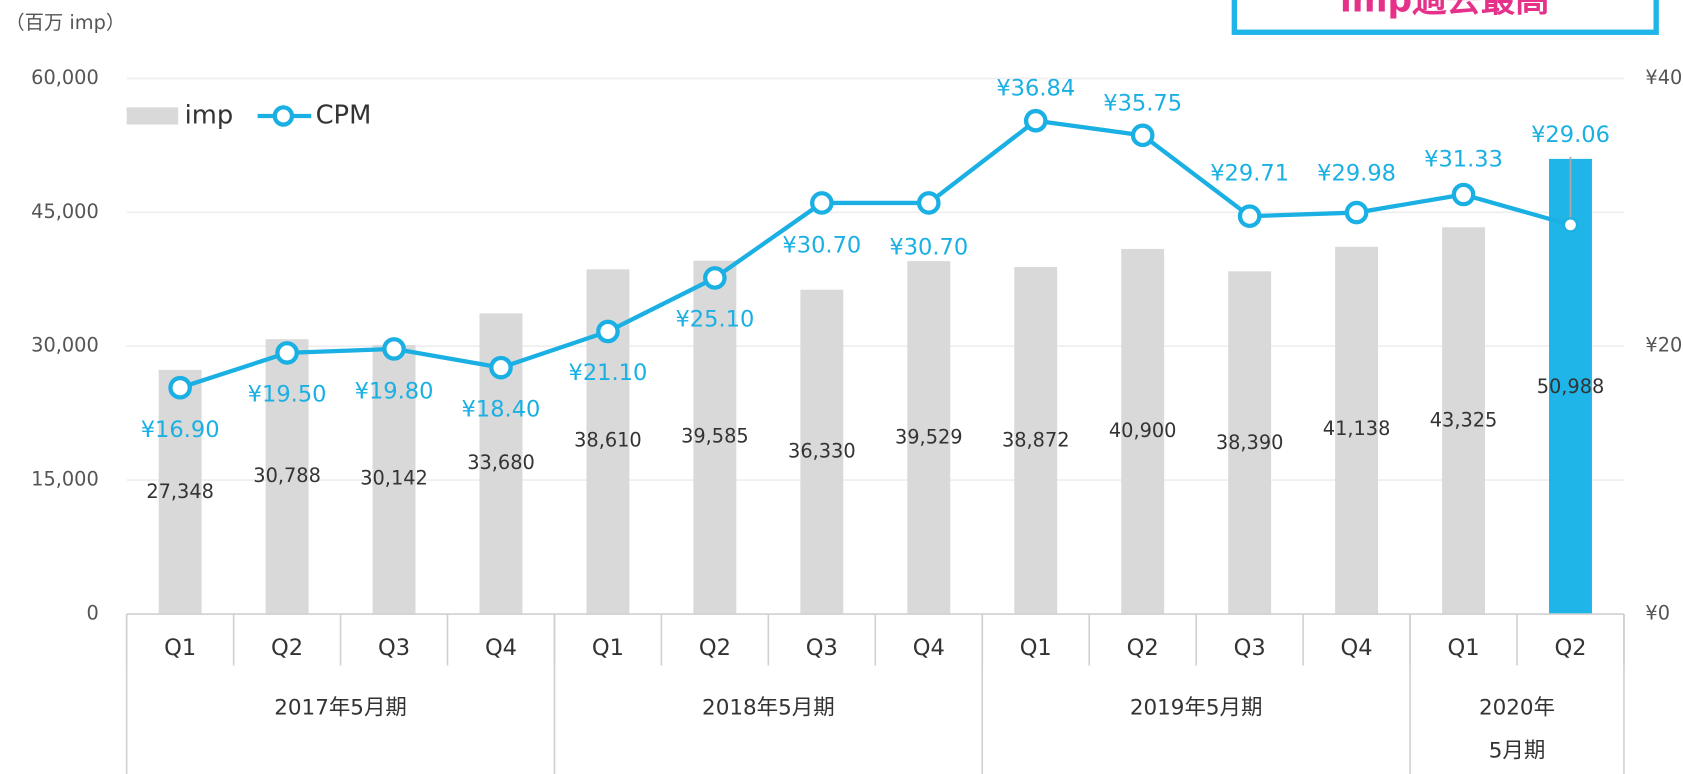  What do you see at coordinates (344, 115) in the screenshot?
I see `legend-label: CPM` at bounding box center [344, 115].